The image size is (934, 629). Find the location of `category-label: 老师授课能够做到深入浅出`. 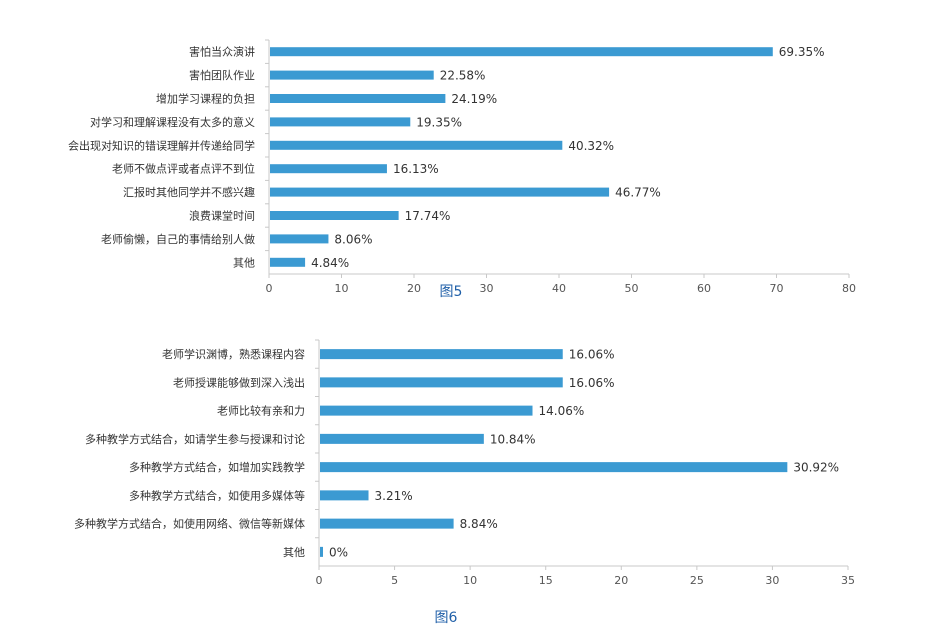

category-label: 老师授课能够做到深入浅出 is located at coordinates (239, 382).